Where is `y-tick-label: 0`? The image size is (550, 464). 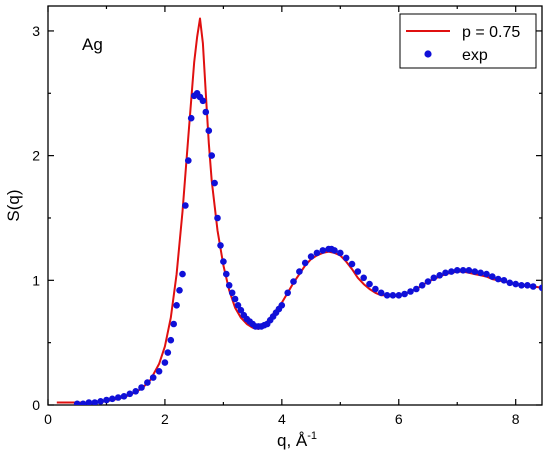 y-tick-label: 0 is located at coordinates (36, 405).